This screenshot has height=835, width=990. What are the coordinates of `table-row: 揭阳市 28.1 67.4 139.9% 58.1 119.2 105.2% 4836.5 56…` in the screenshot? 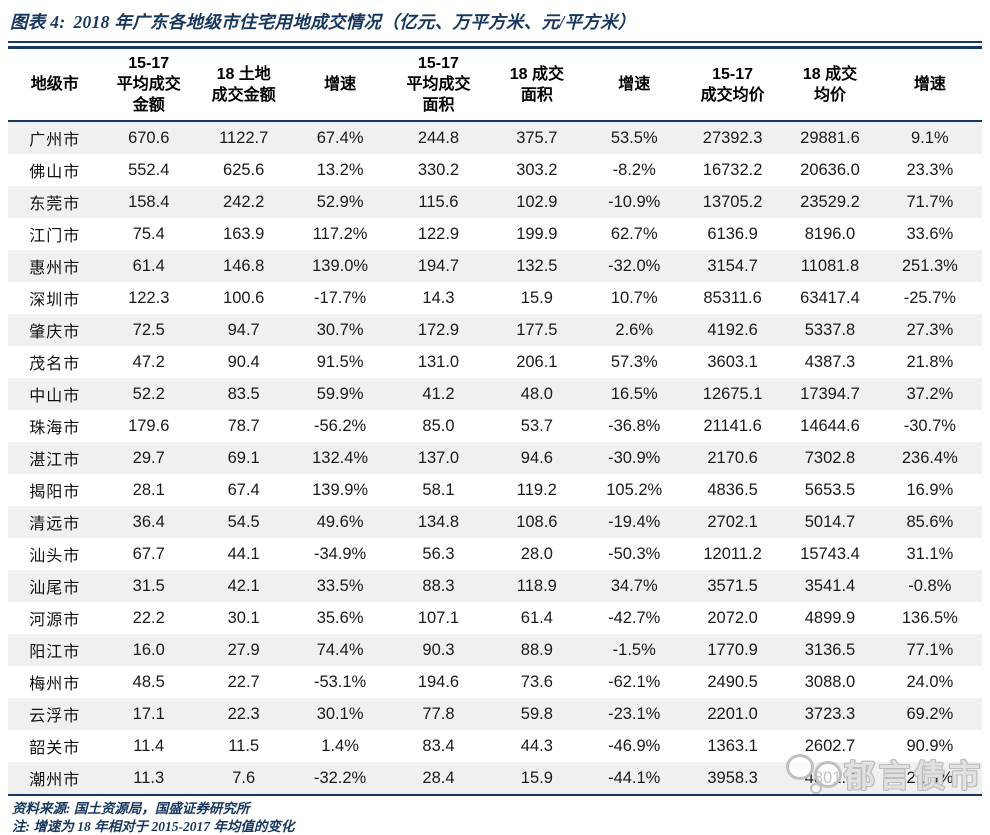 It's located at (495, 490).